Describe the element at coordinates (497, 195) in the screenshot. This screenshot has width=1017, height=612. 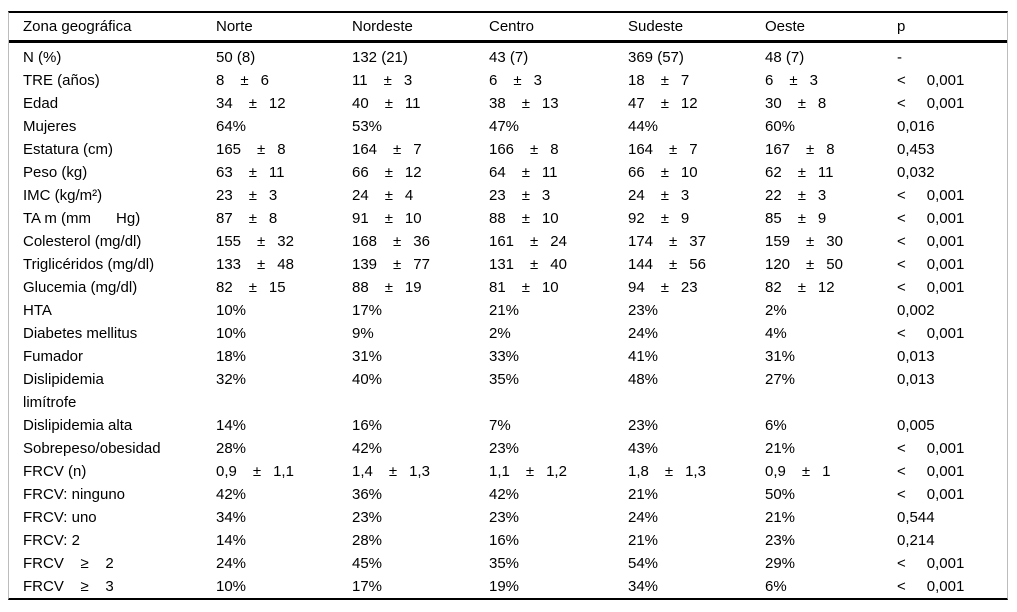
I see `mean-value: 23` at that location.